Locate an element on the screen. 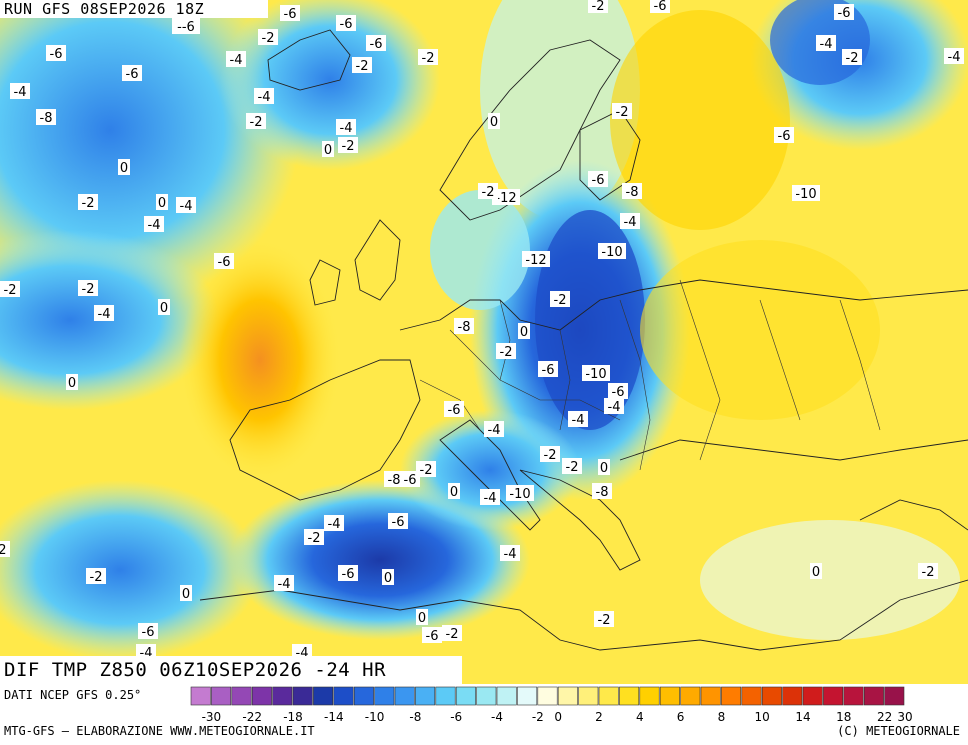 This screenshot has width=968, height=745. color-scale-tick-label: -18 is located at coordinates (293, 717).